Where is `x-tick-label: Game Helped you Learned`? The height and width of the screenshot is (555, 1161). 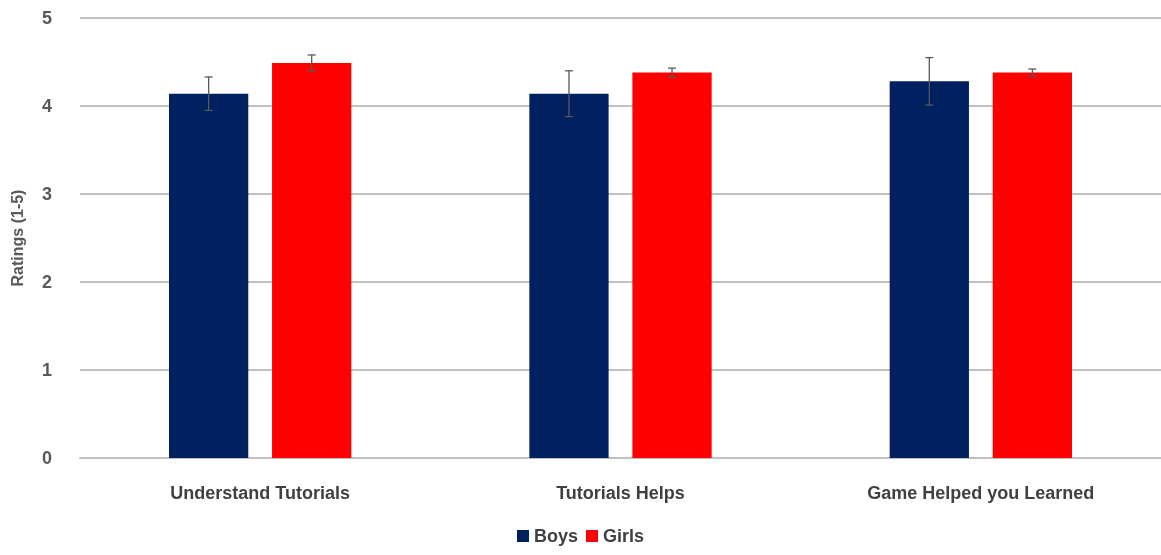
x-tick-label: Game Helped you Learned is located at coordinates (981, 493).